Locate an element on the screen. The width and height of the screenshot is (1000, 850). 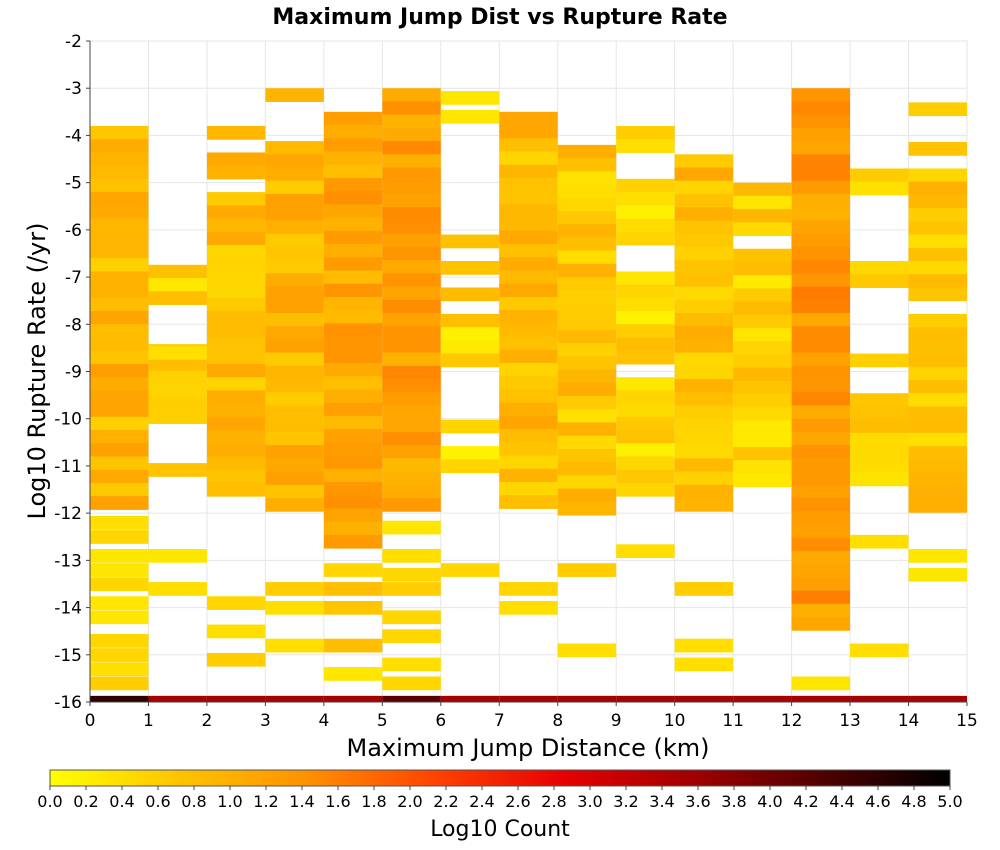
y-tick-label: -12 is located at coordinates (68, 514).